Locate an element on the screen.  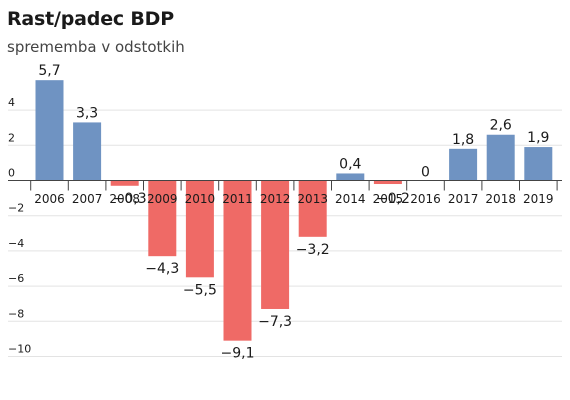
bar-2013 is located at coordinates (312, 208).